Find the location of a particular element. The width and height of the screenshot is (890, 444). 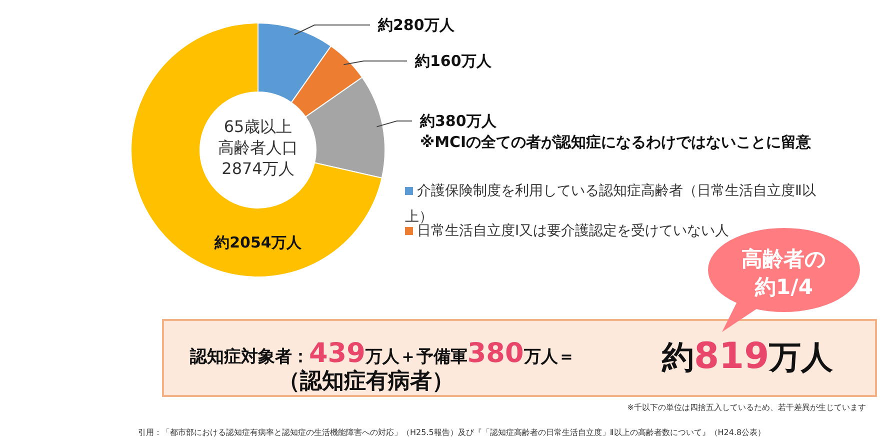

legend-label: 日常生活自立度Ⅰ又は要介護認定を受けていない人 is located at coordinates (573, 232).